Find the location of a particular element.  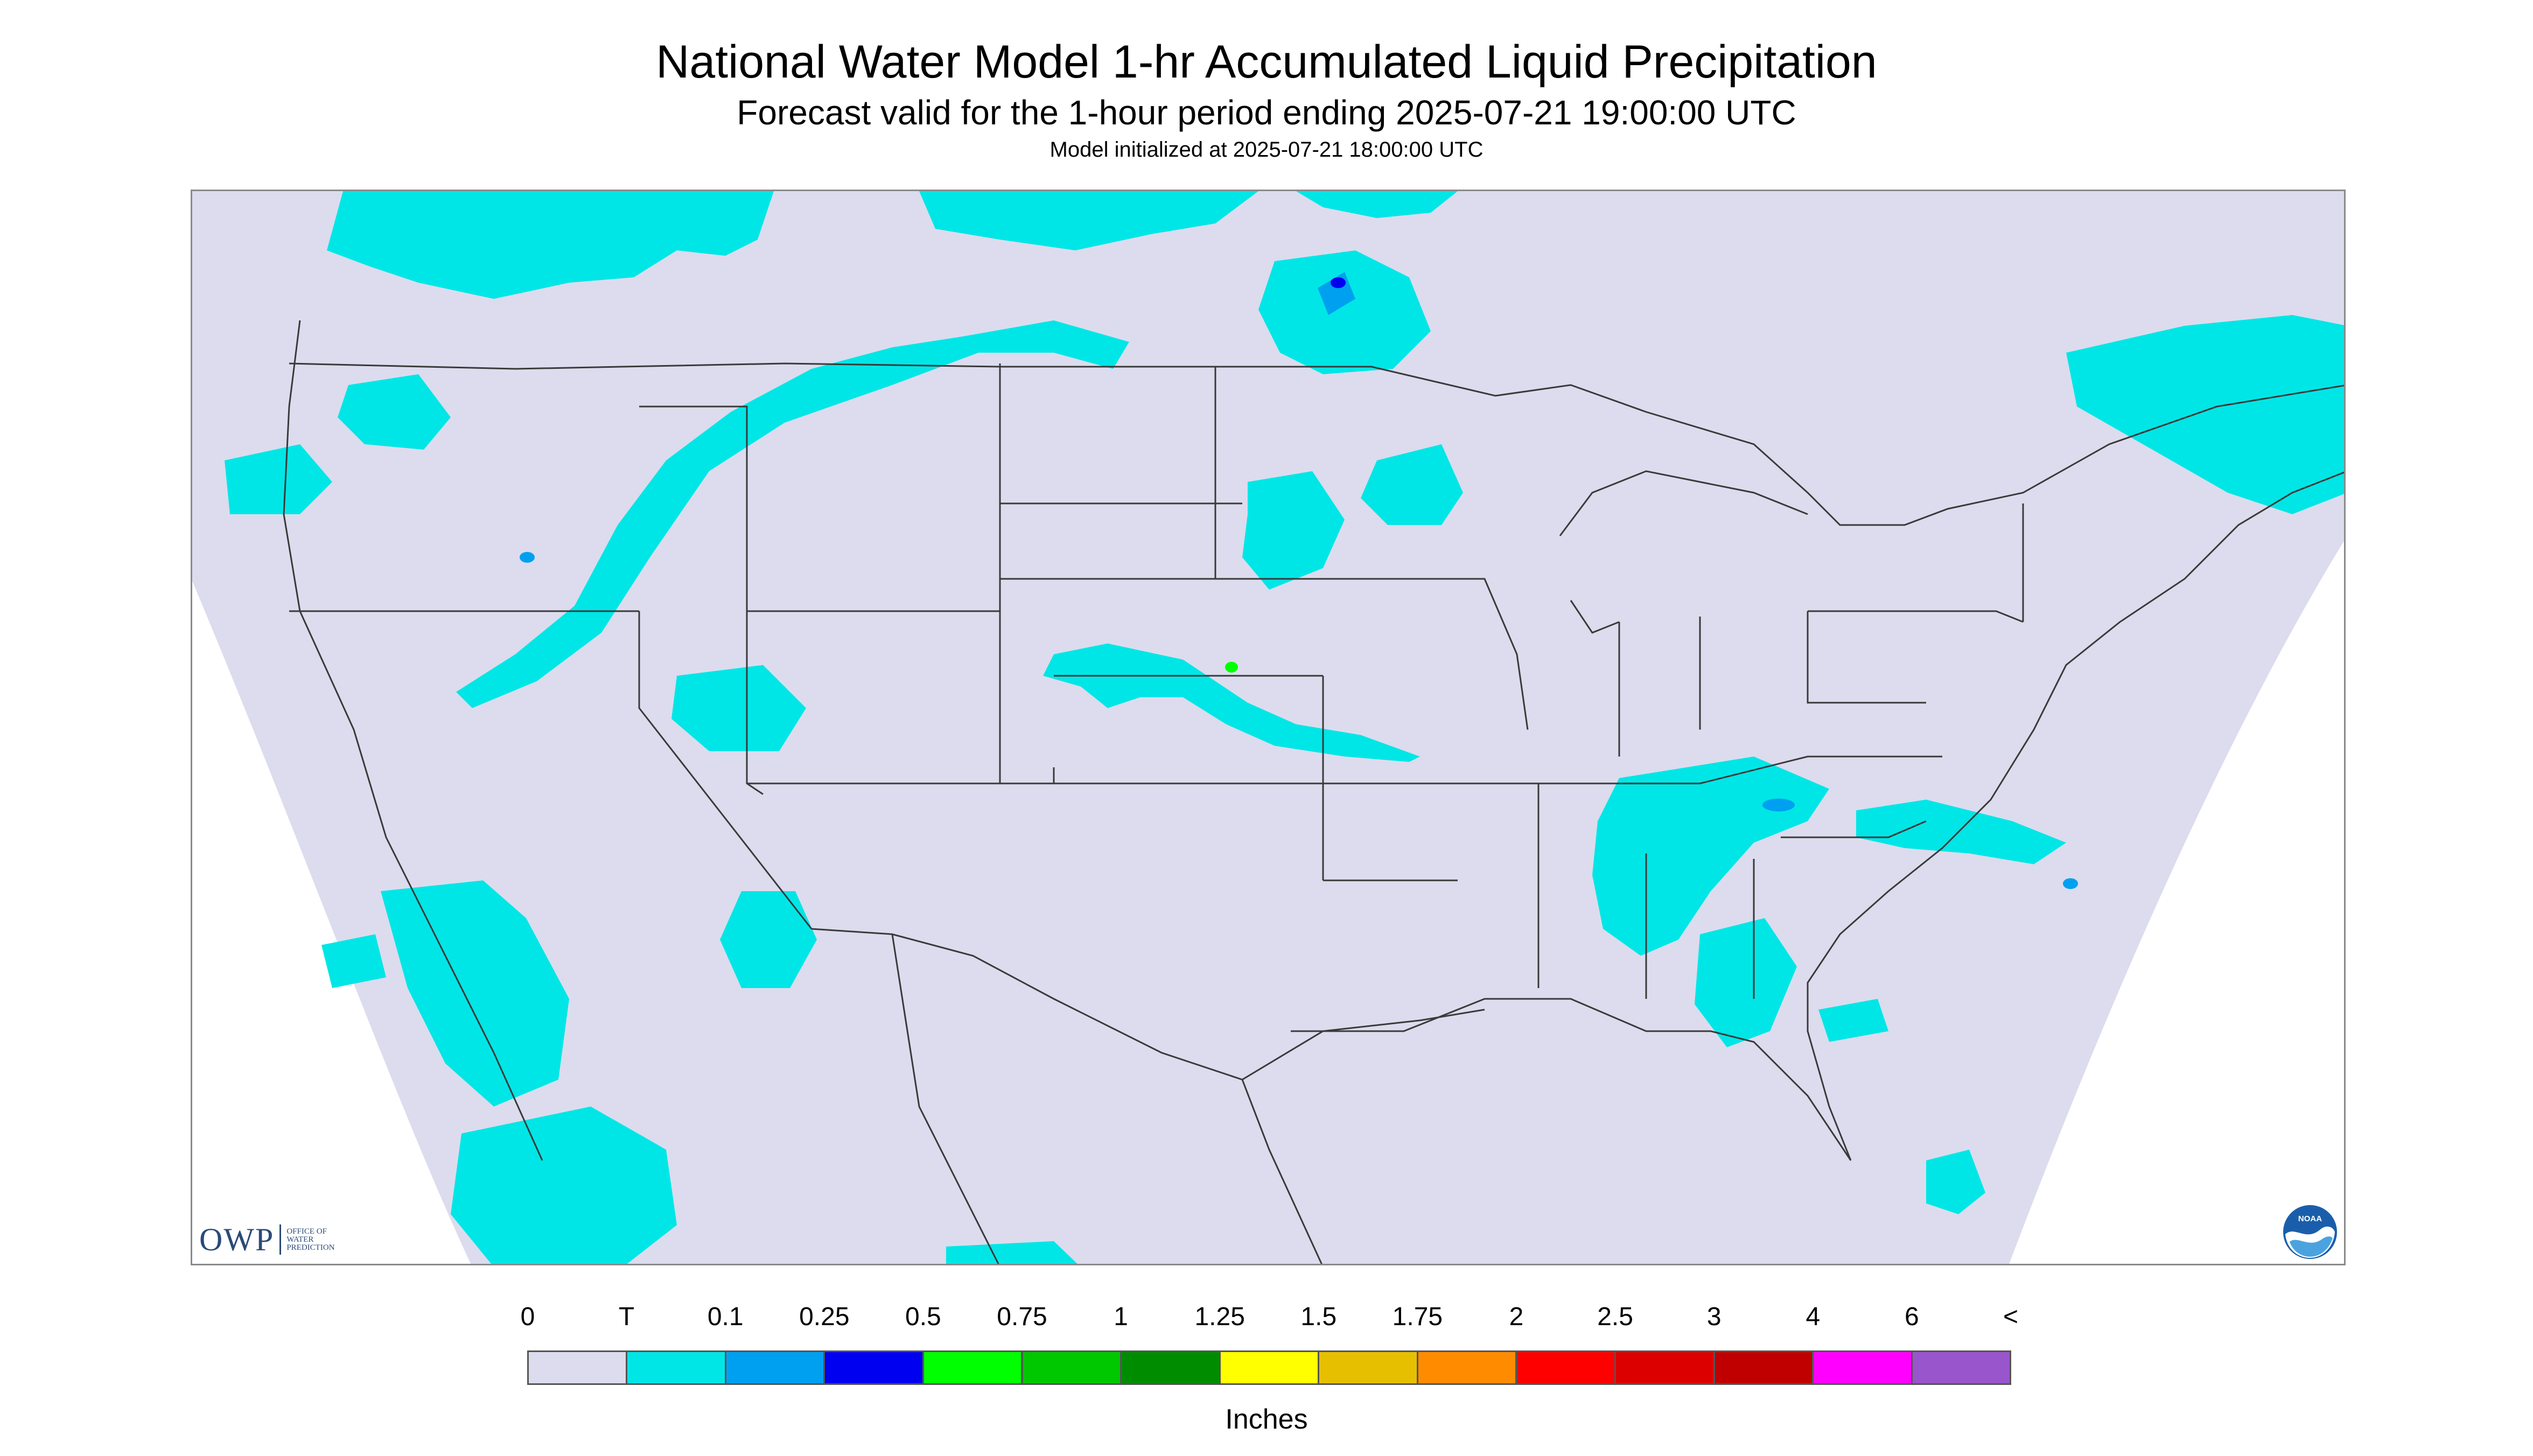

owp-sub-line: PREDICTION is located at coordinates (311, 1247).